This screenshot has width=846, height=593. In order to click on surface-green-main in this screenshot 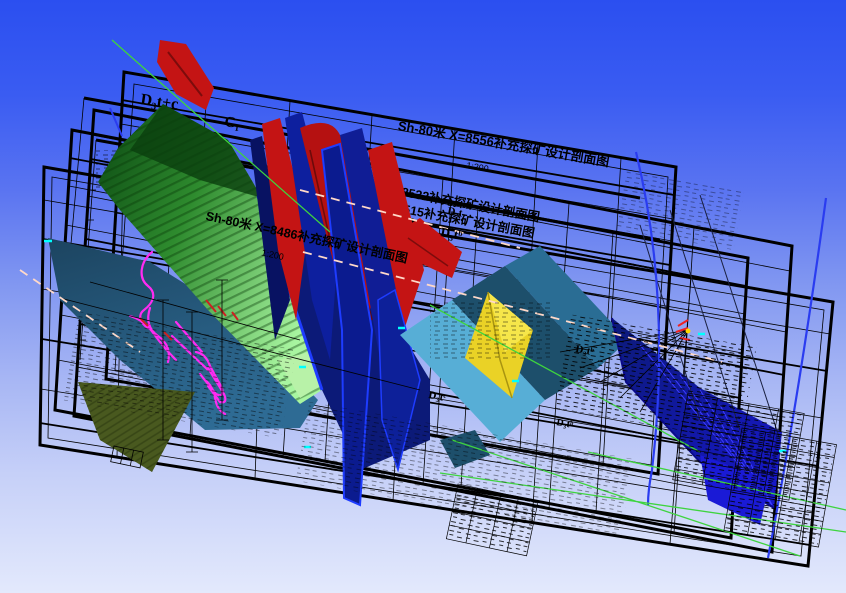, I will do `click(214, 254)`.